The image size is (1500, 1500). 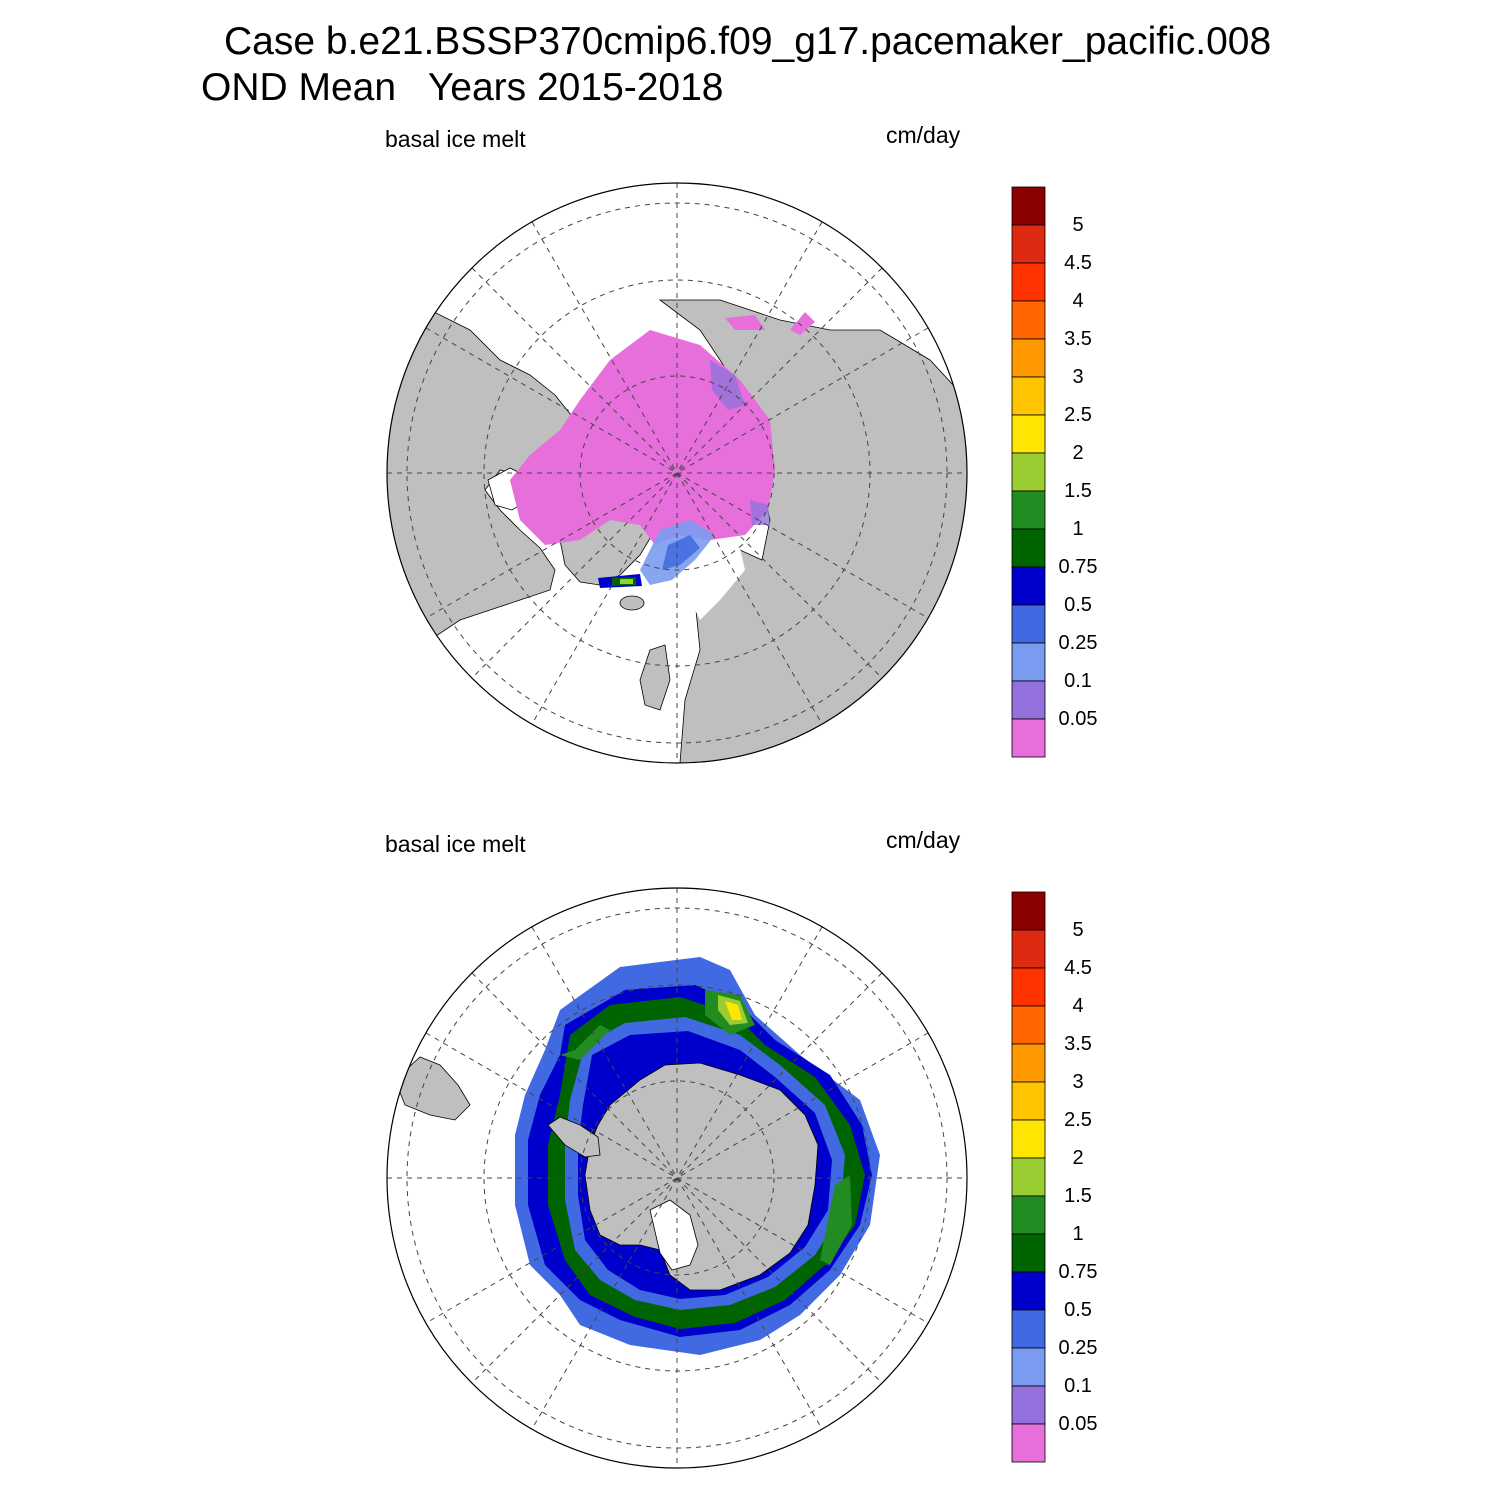 I want to click on south-colorbar, so click(x=1028, y=1177).